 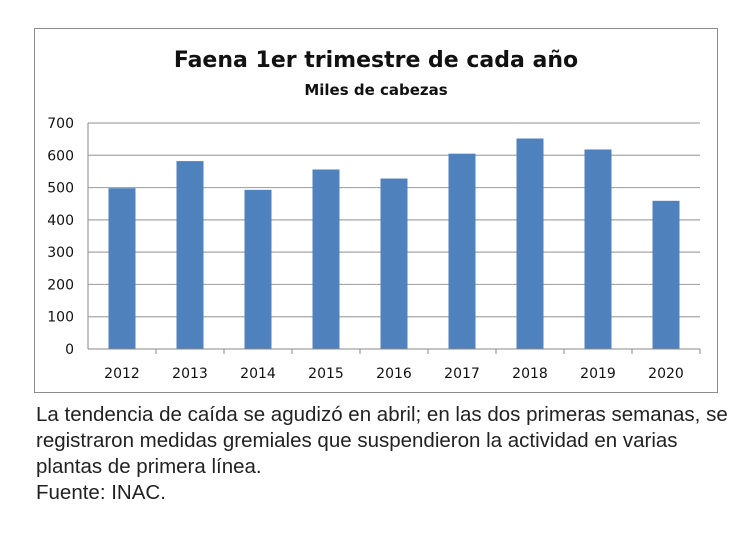 I want to click on x-tick-label: 2015, so click(x=326, y=374).